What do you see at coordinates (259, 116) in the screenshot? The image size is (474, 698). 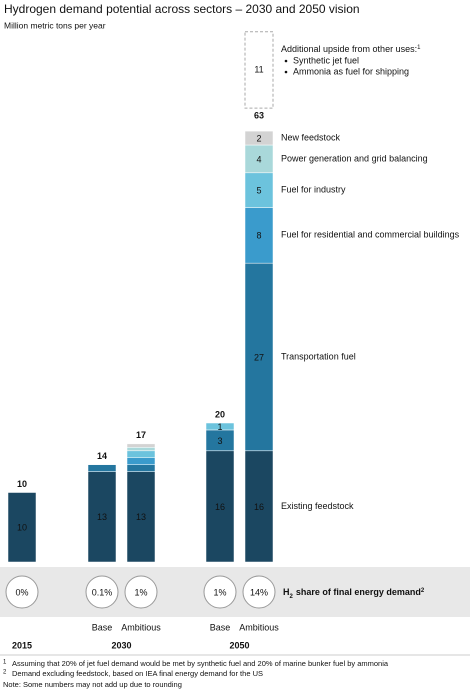 I see `total-label: 63` at bounding box center [259, 116].